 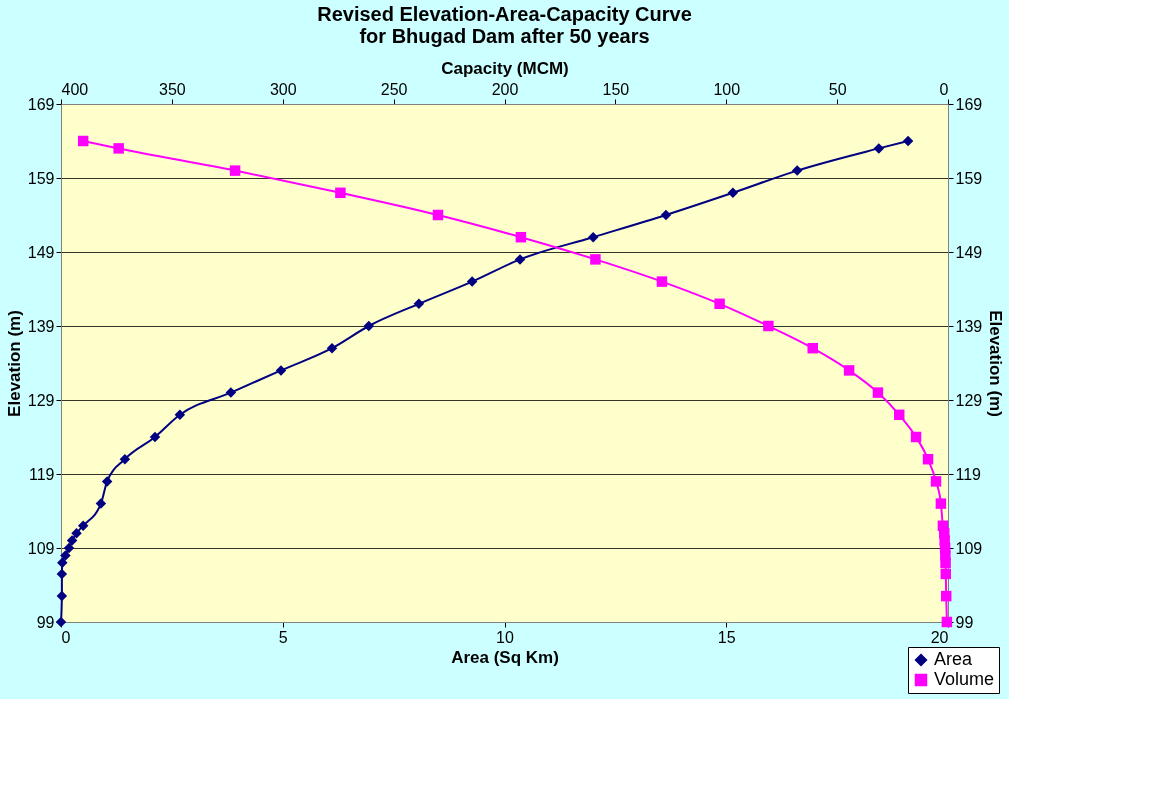 I want to click on y2-tick-label: 149, so click(x=969, y=252).